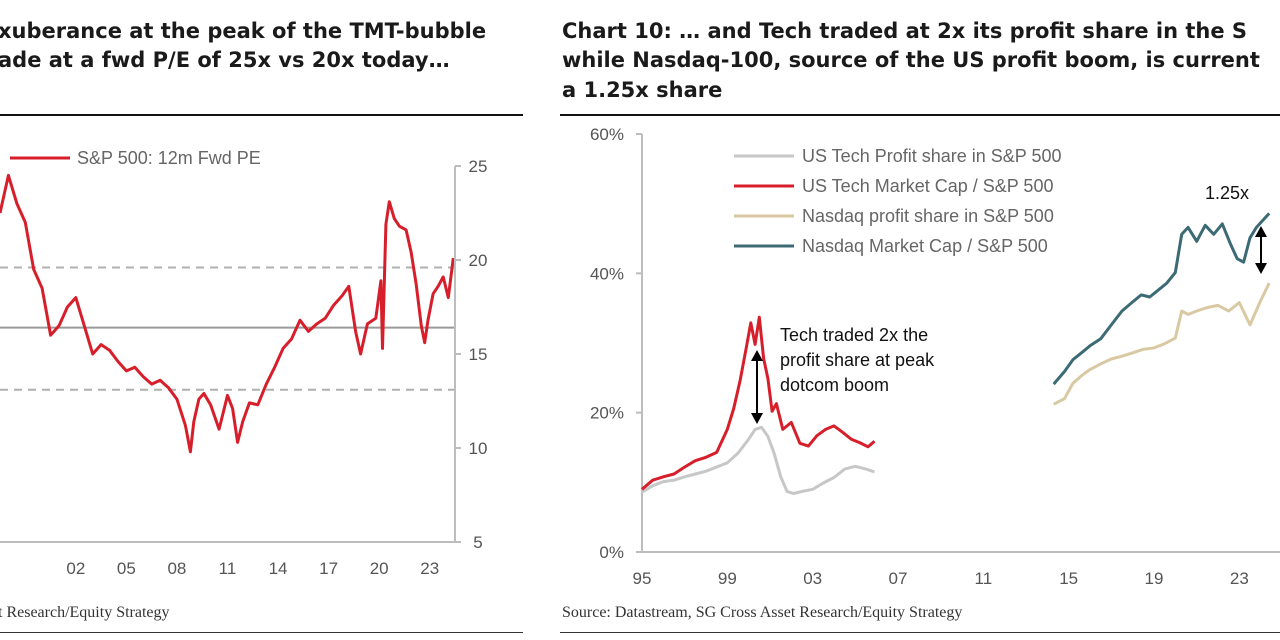  Describe the element at coordinates (812, 578) in the screenshot. I see `right-x-tick: 03` at that location.